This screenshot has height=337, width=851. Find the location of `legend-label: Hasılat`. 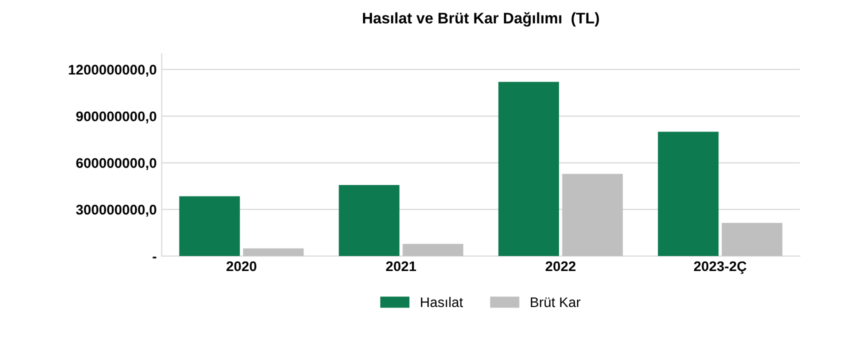

legend-label: Hasılat is located at coordinates (441, 302).